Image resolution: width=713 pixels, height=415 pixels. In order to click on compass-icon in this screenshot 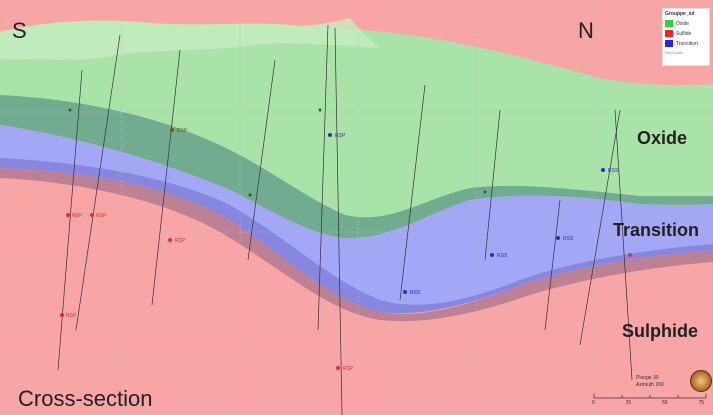, I will do `click(701, 381)`.